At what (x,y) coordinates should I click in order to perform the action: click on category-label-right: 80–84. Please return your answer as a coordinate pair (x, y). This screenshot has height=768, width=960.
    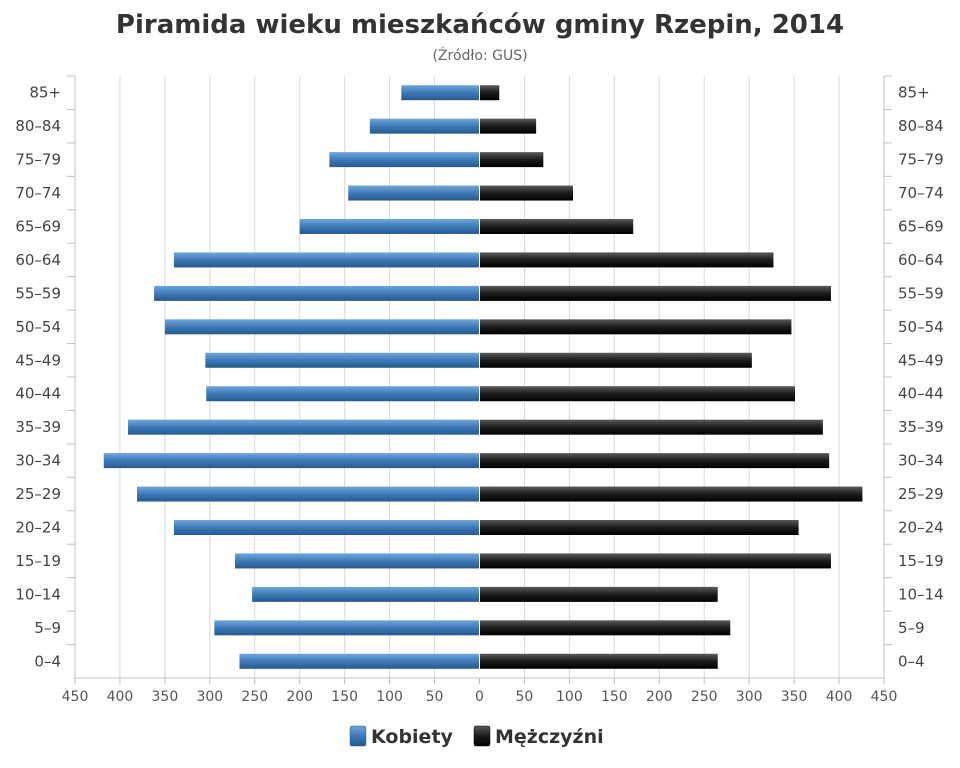
    Looking at the image, I should click on (921, 126).